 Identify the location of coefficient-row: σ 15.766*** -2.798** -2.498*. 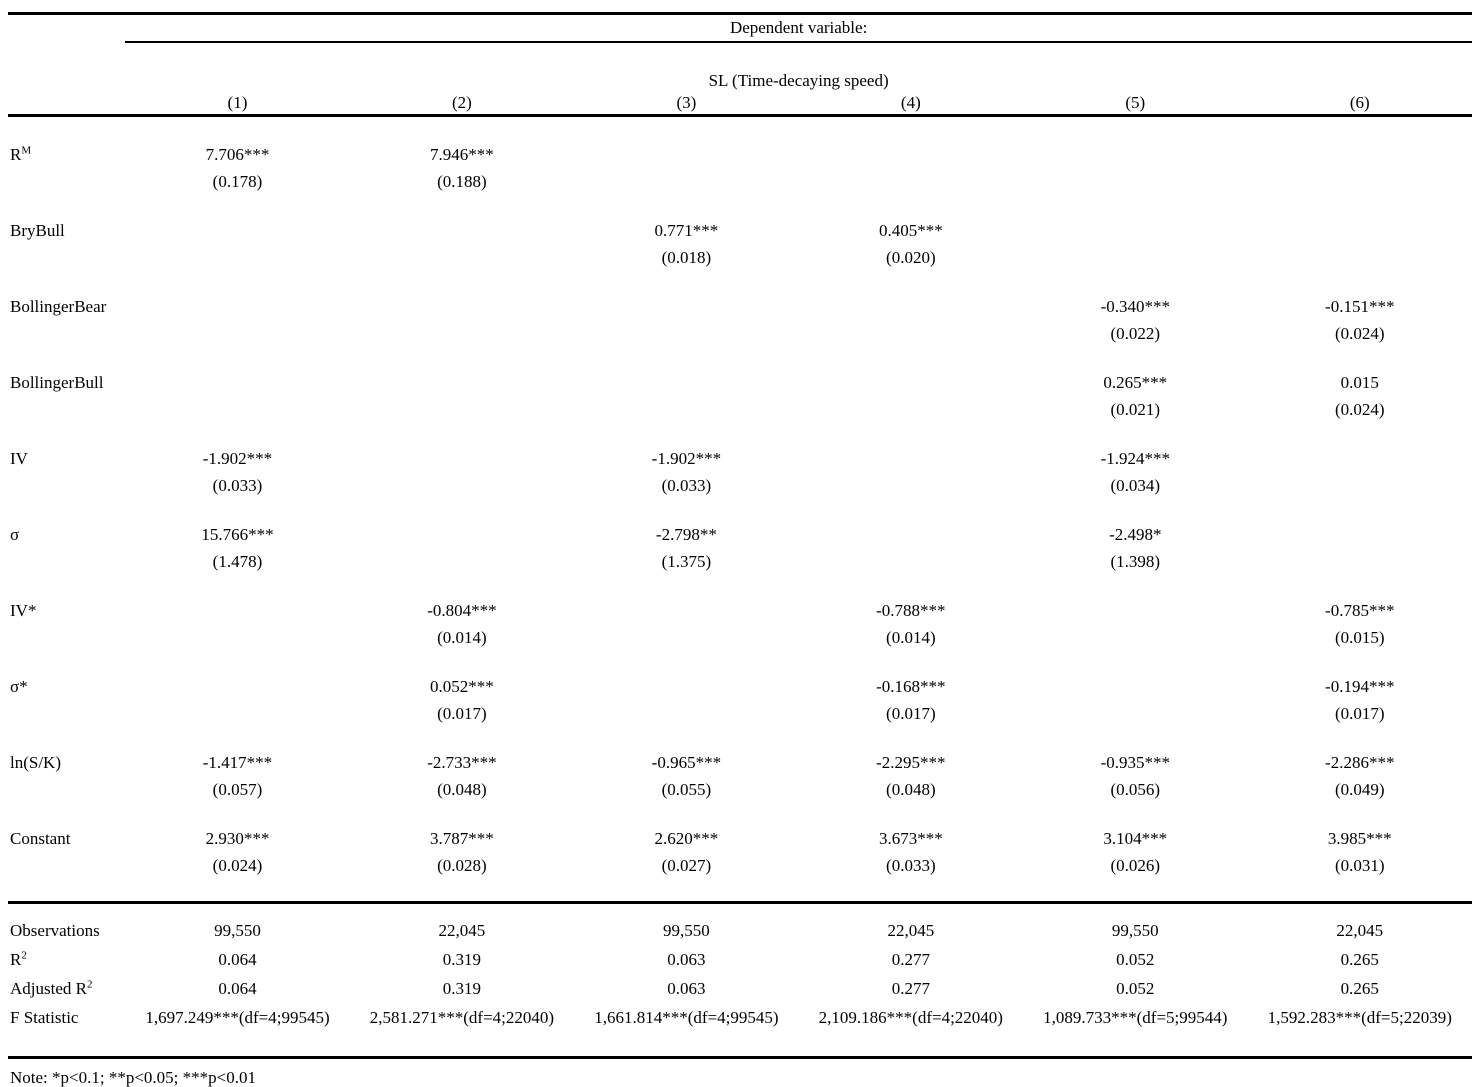
(740, 534).